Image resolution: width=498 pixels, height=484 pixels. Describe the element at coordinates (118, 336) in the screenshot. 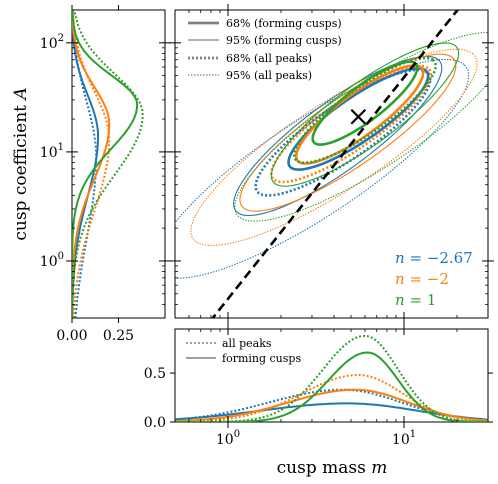

I see `left-x-tick-label: 0.25` at that location.